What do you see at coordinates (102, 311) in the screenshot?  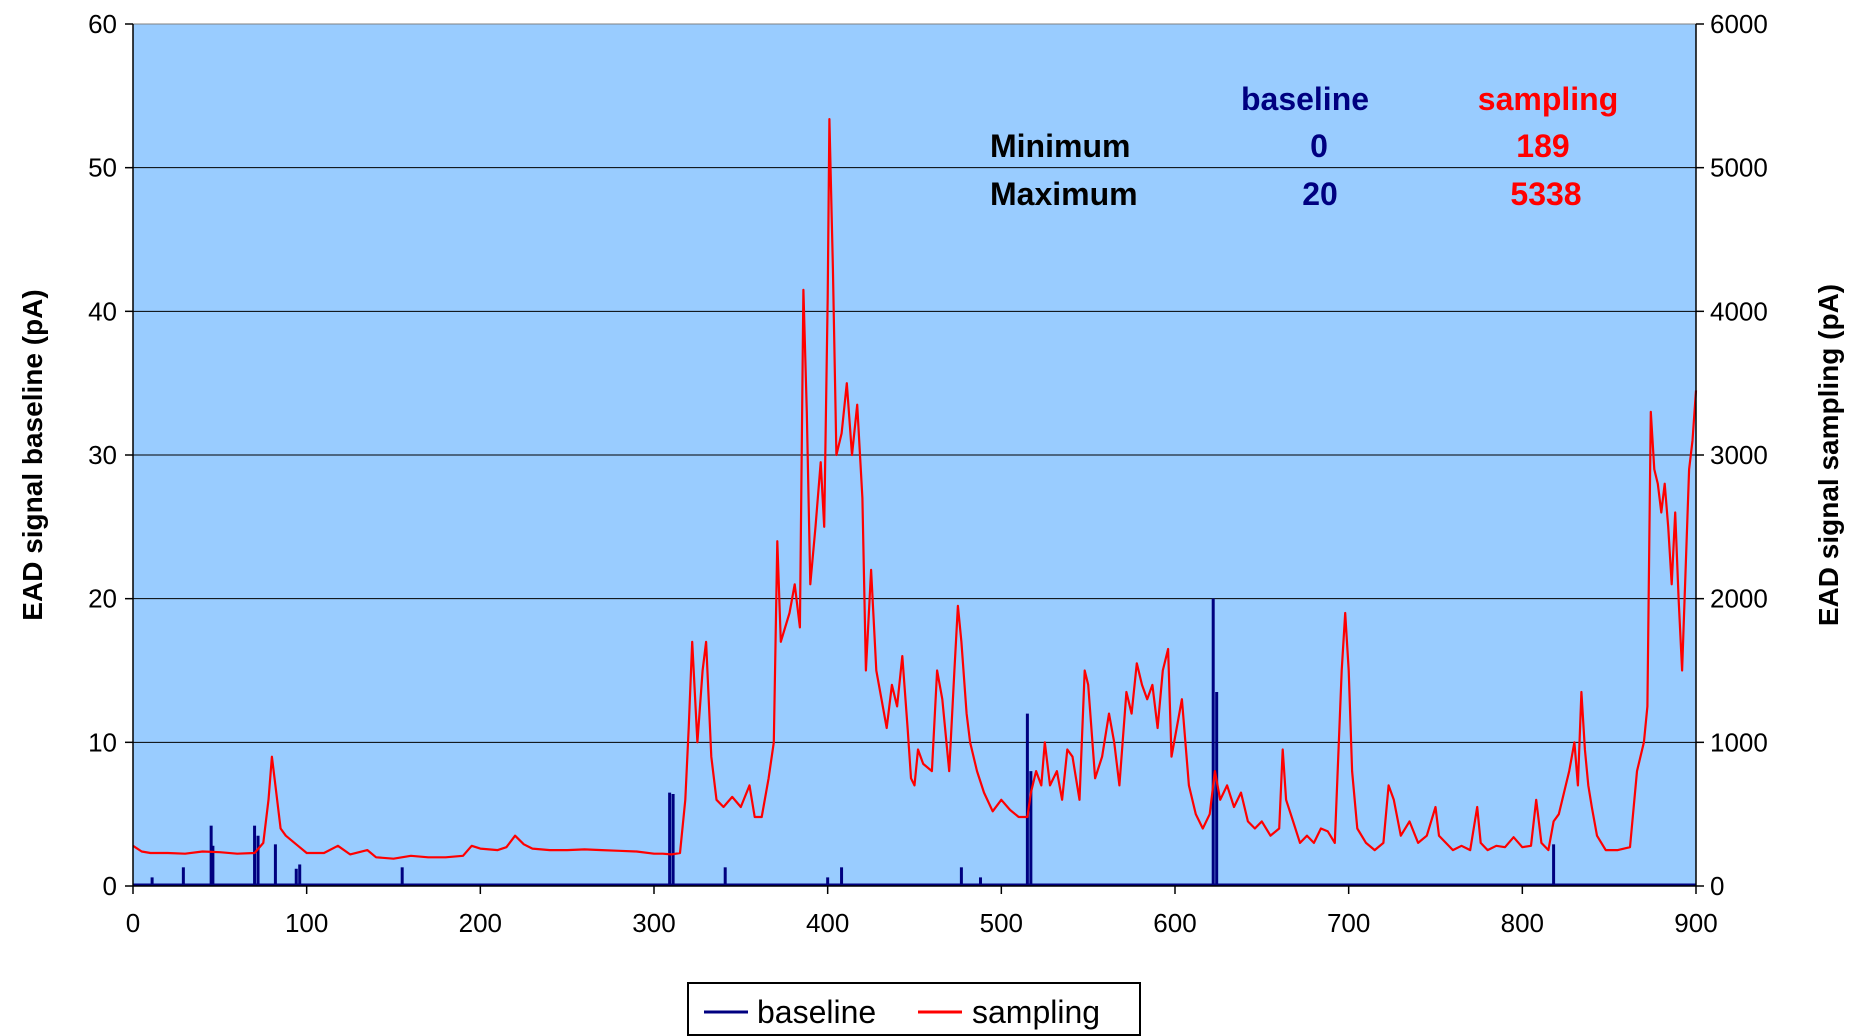 I see `y-tick-label: 40` at bounding box center [102, 311].